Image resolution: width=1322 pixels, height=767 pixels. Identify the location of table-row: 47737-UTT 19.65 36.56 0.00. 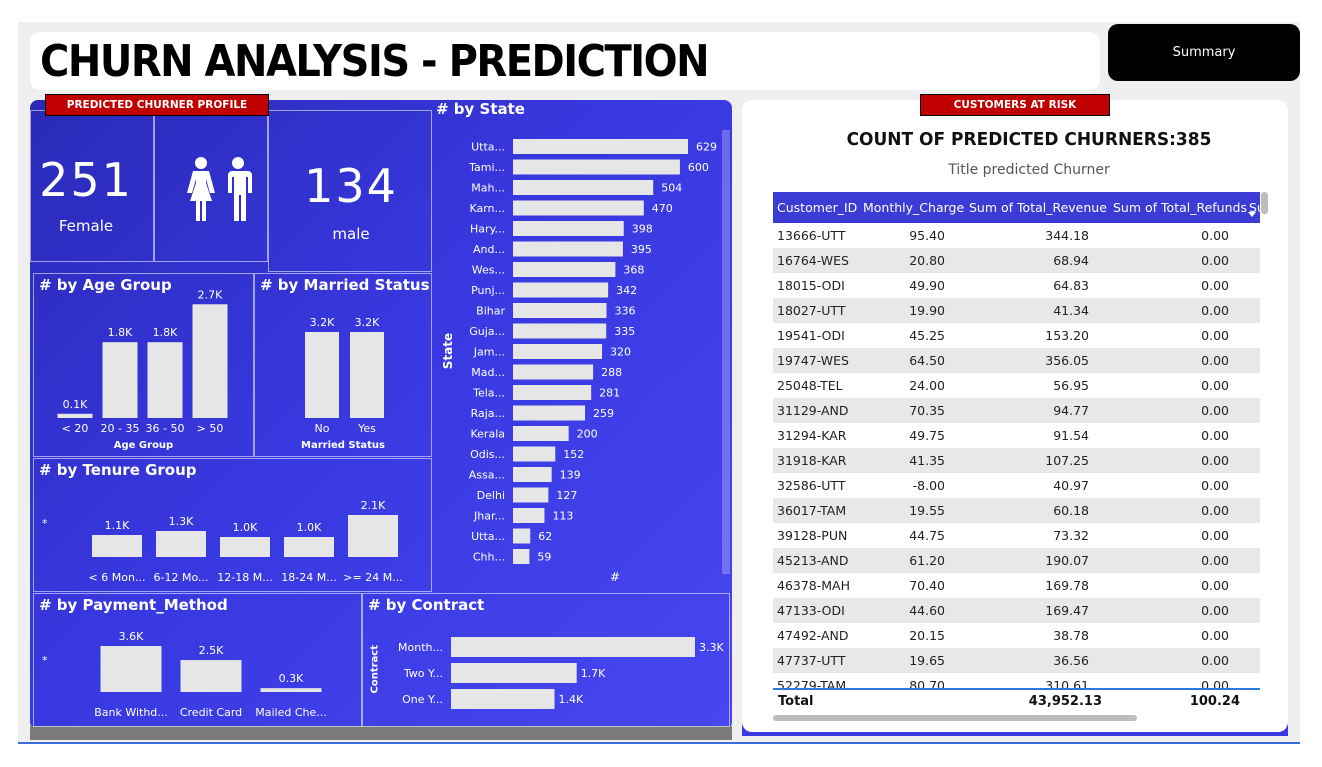
(1016, 660).